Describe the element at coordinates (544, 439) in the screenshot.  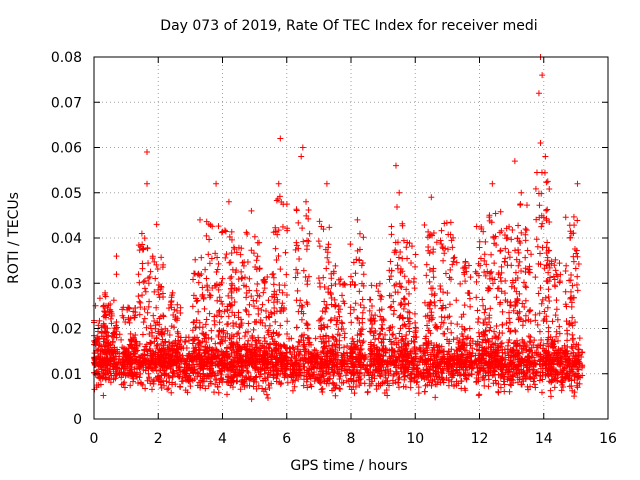
I see `x-tick-label: 14` at that location.